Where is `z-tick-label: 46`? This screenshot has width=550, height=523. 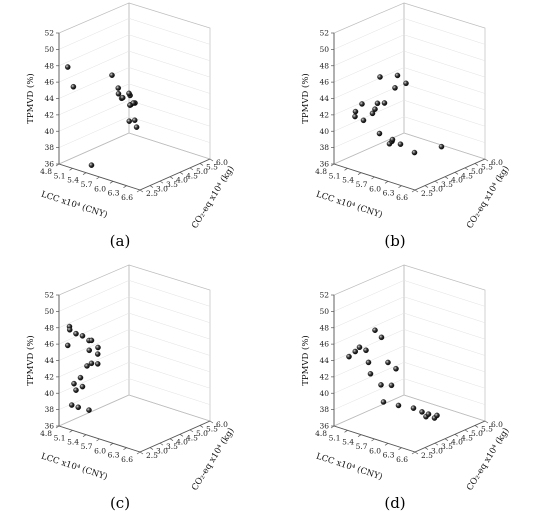
z-tick-label: 46 is located at coordinates (49, 344).